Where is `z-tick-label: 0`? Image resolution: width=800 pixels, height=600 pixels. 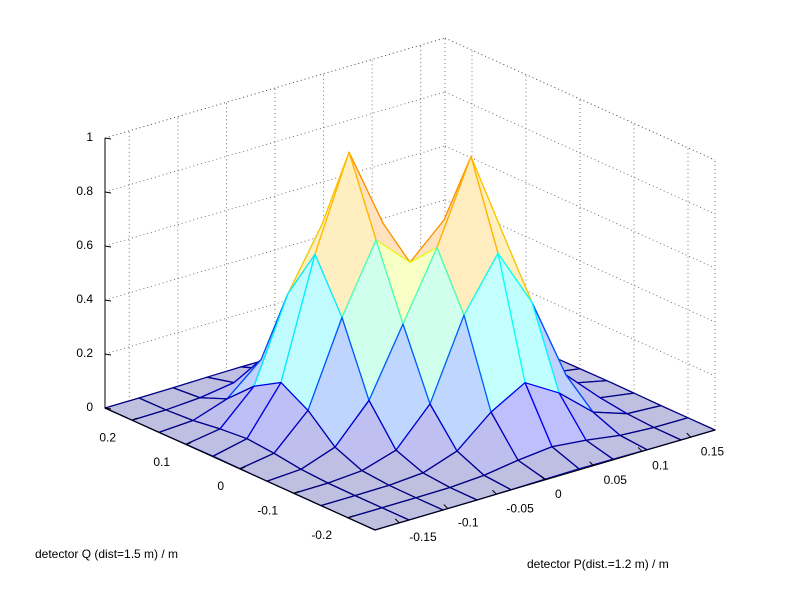 z-tick-label: 0 is located at coordinates (89, 407).